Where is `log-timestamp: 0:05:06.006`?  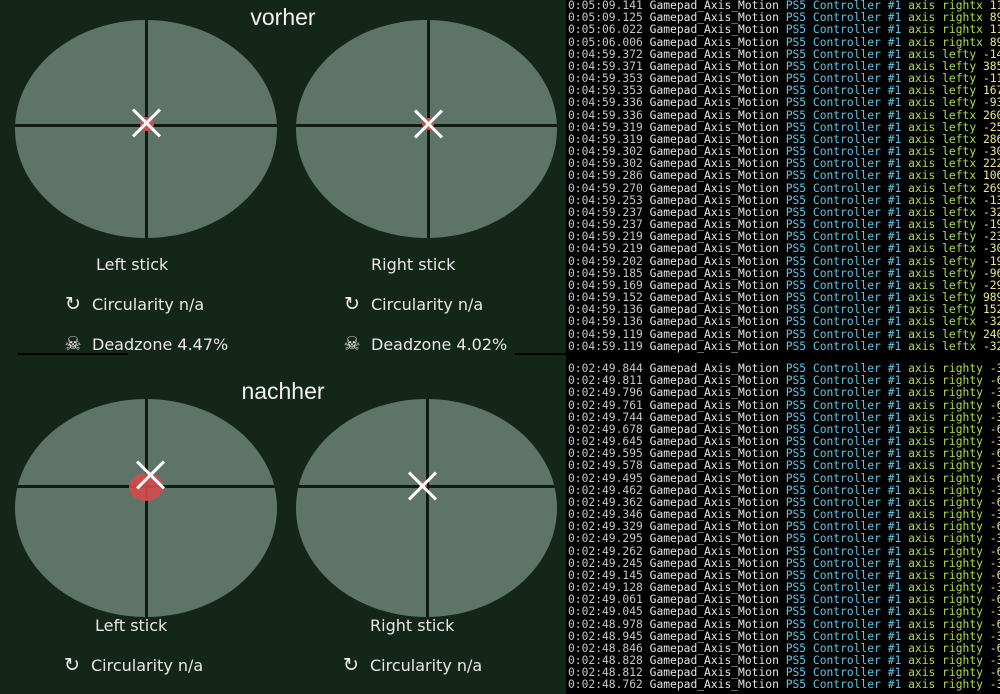
log-timestamp: 0:05:06.006 is located at coordinates (605, 42).